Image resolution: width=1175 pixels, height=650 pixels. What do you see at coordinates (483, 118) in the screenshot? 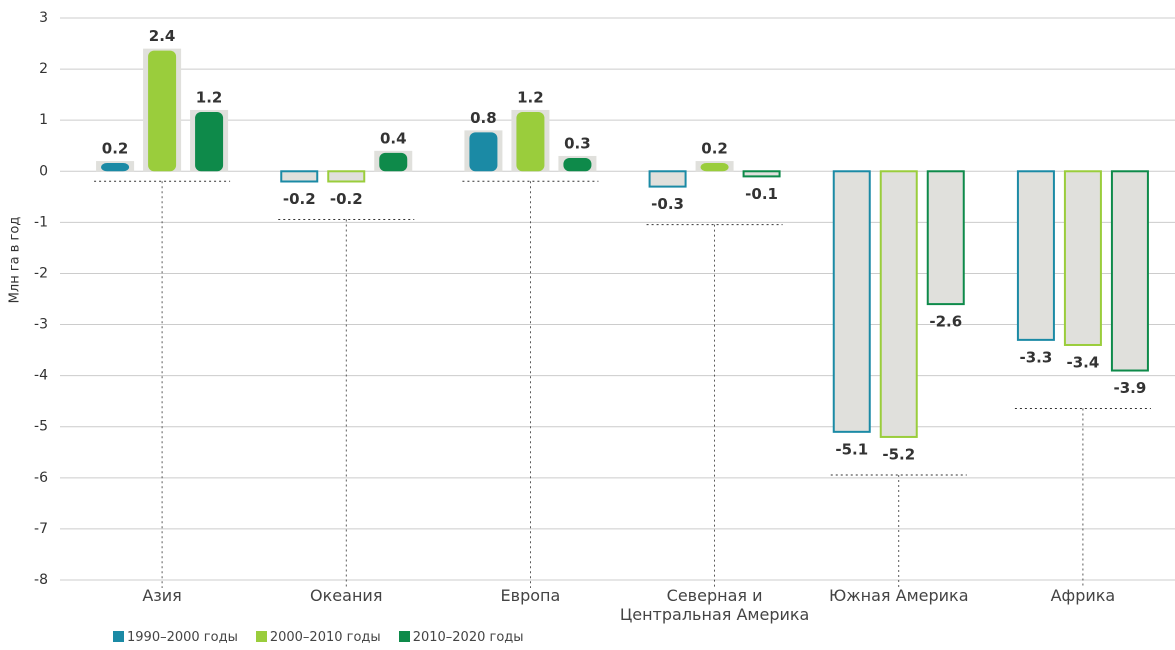
I see `value-label: 0.8` at bounding box center [483, 118].